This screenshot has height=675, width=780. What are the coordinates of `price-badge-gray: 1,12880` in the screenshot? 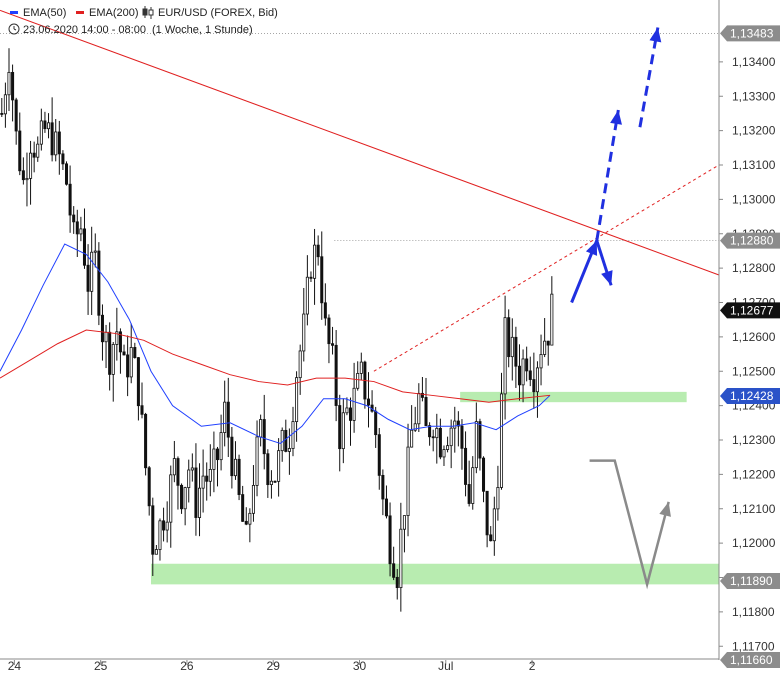 It's located at (750, 240).